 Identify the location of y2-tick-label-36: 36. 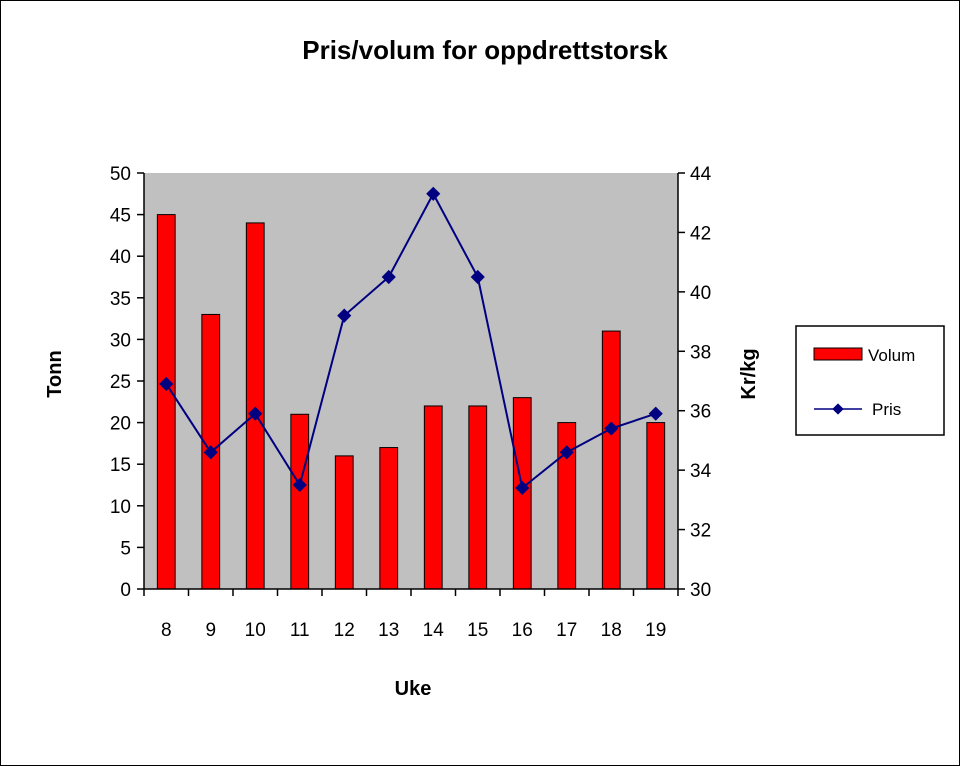
(700, 412).